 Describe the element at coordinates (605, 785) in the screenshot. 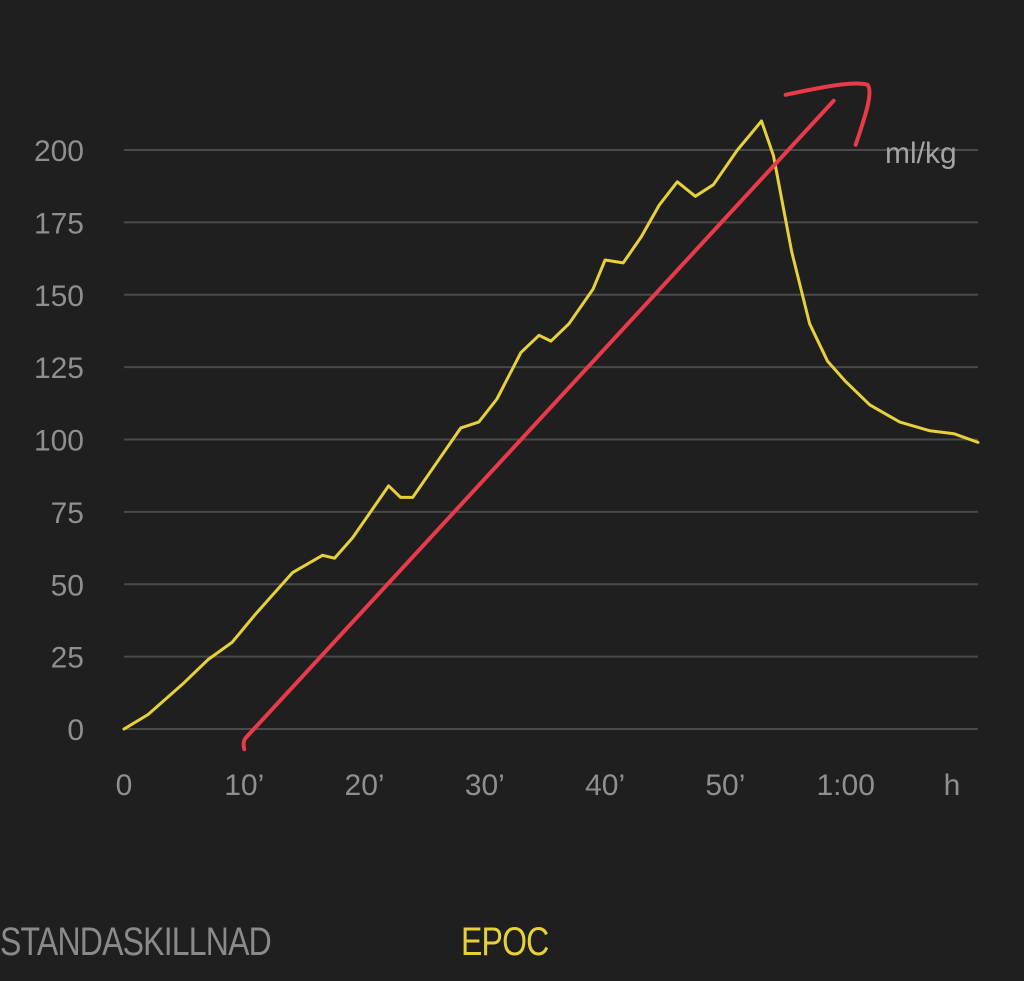

I see `x-tick-label: 40’` at that location.